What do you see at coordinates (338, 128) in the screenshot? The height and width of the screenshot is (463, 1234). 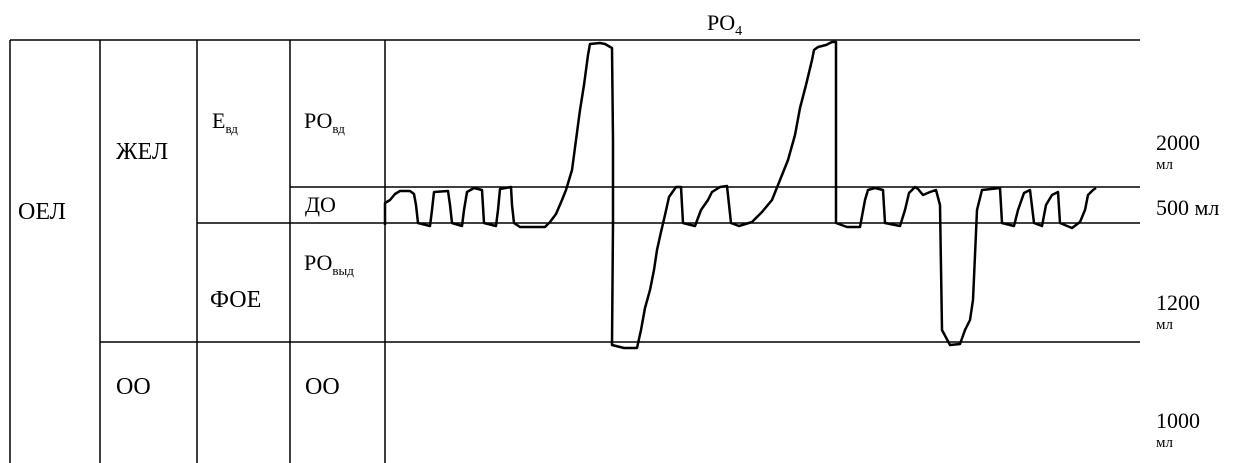 I see `ro-vd-sub: вд` at bounding box center [338, 128].